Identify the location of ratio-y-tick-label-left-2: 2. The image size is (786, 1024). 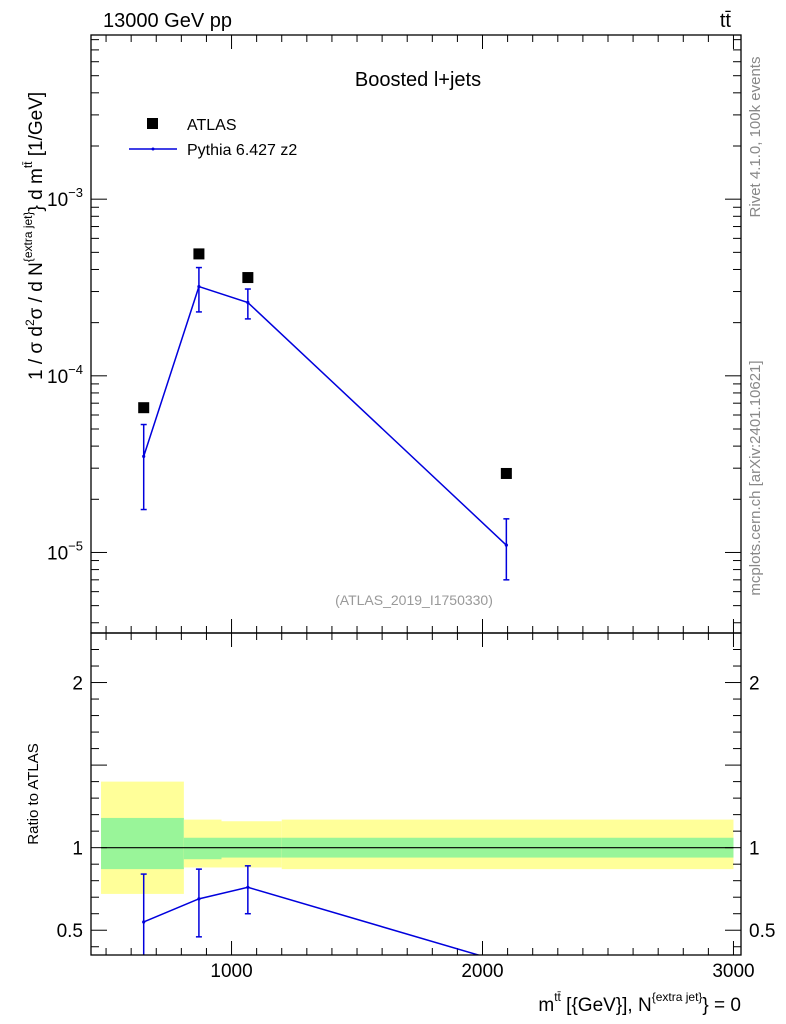
(77, 684).